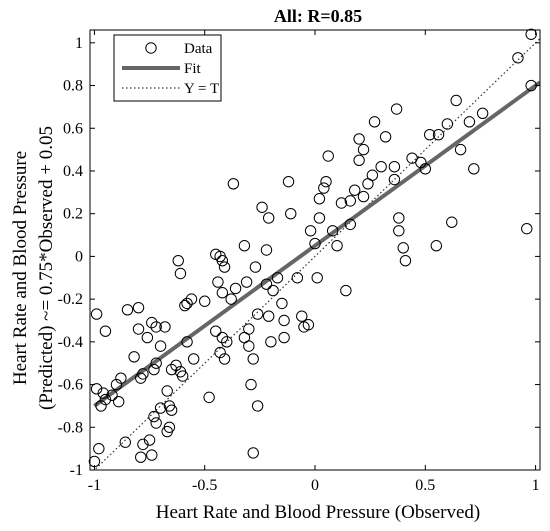 Image resolution: width=550 pixels, height=531 pixels. I want to click on y-tick-label: 0, so click(79, 256).